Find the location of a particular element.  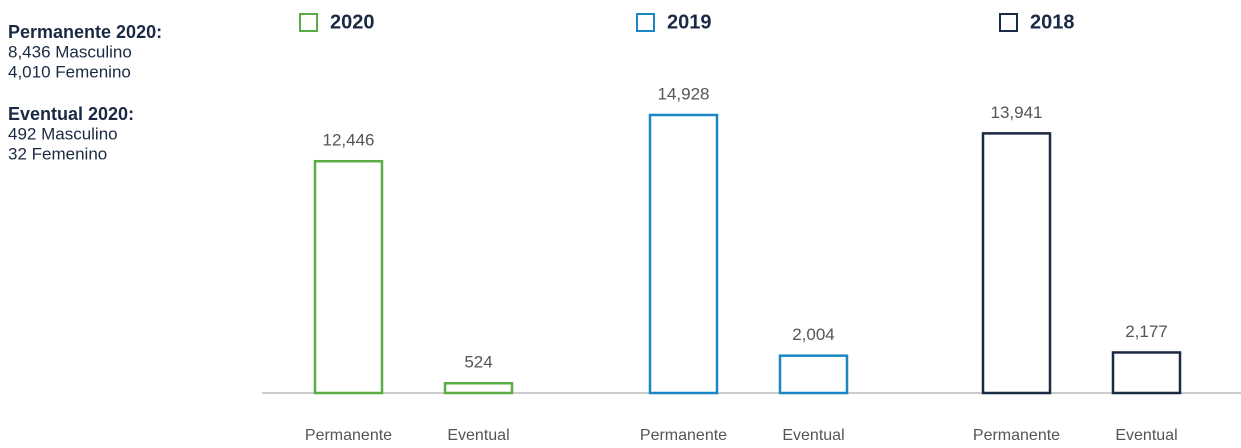

note-title: Permanente 2020: is located at coordinates (85, 32).